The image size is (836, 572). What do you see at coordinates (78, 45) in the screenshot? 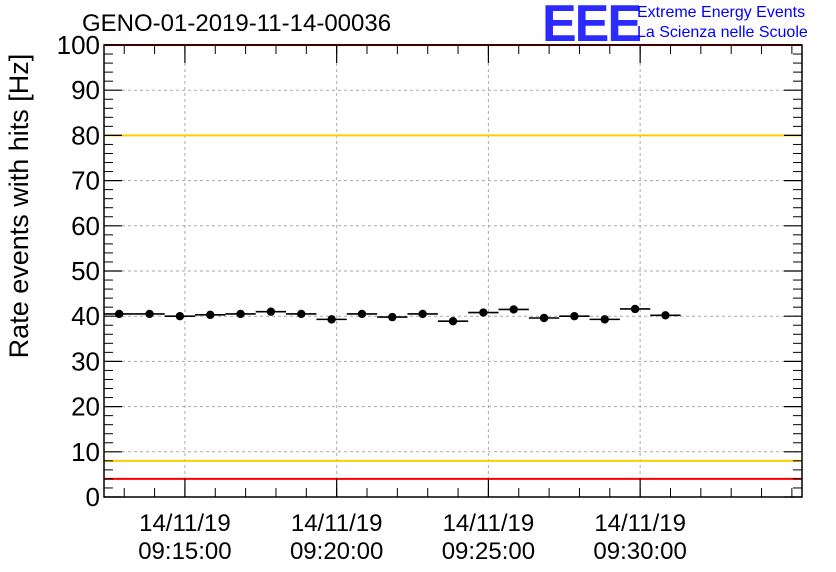
I see `y-tick-label: 100` at bounding box center [78, 45].